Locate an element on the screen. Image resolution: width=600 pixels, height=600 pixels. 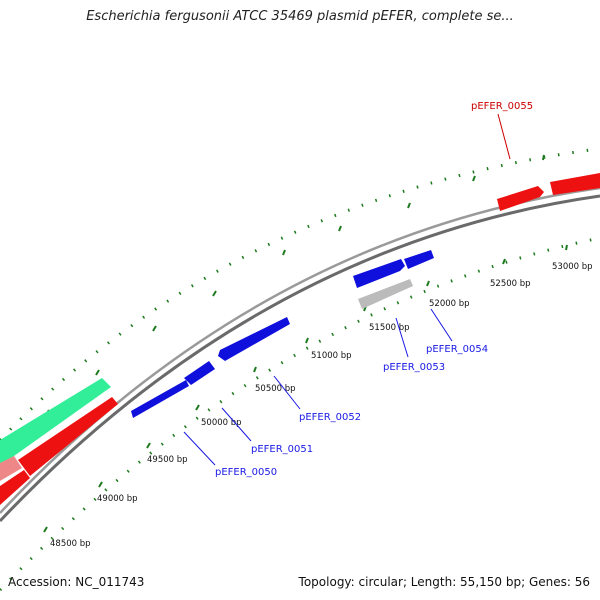
gene-label-pefer-0055: pEFER_0055 is located at coordinates (502, 106).